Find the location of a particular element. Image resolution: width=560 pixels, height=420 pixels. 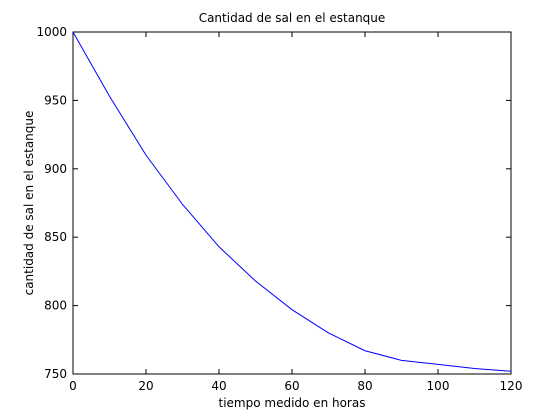

y-tick-label: 750 is located at coordinates (55, 374).